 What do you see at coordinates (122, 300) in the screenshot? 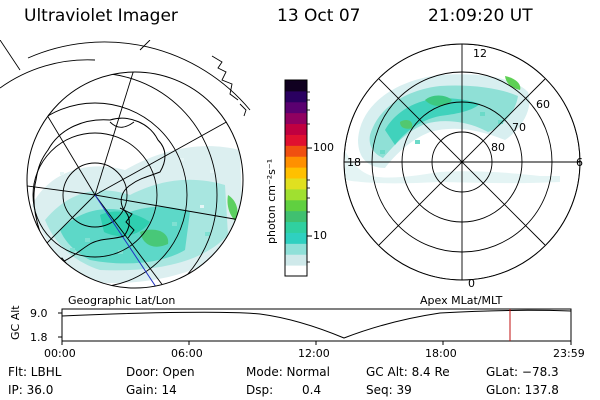
I see `geographic-panel-label: Geographic Lat/Lon` at bounding box center [122, 300].